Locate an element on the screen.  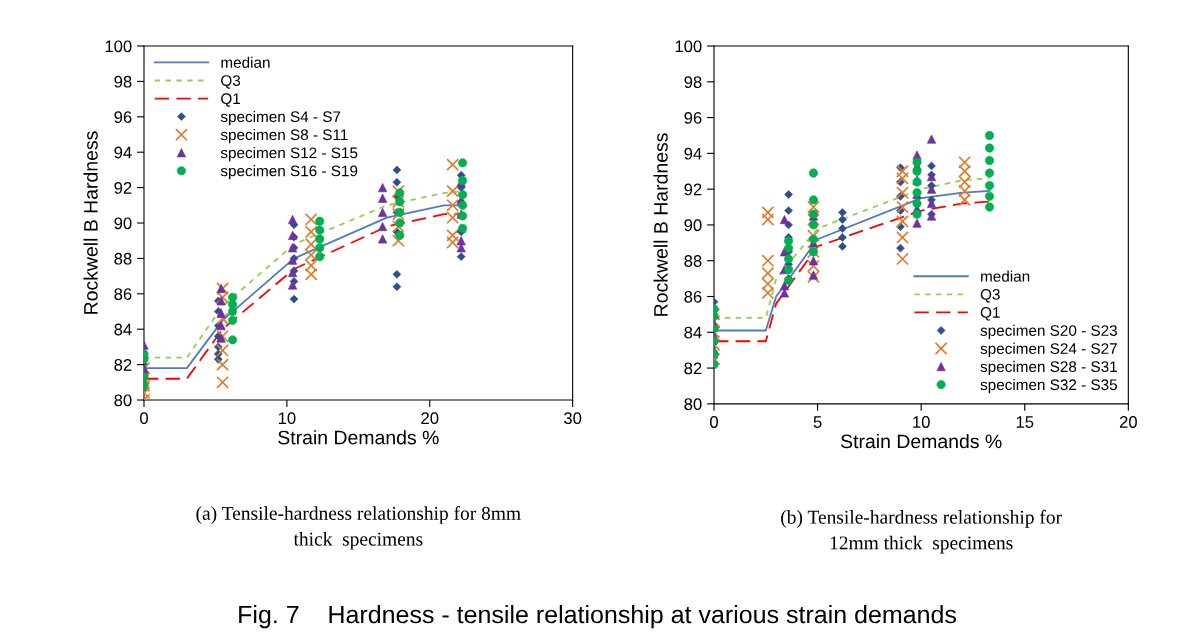
x-tick-label: 5 is located at coordinates (817, 422).